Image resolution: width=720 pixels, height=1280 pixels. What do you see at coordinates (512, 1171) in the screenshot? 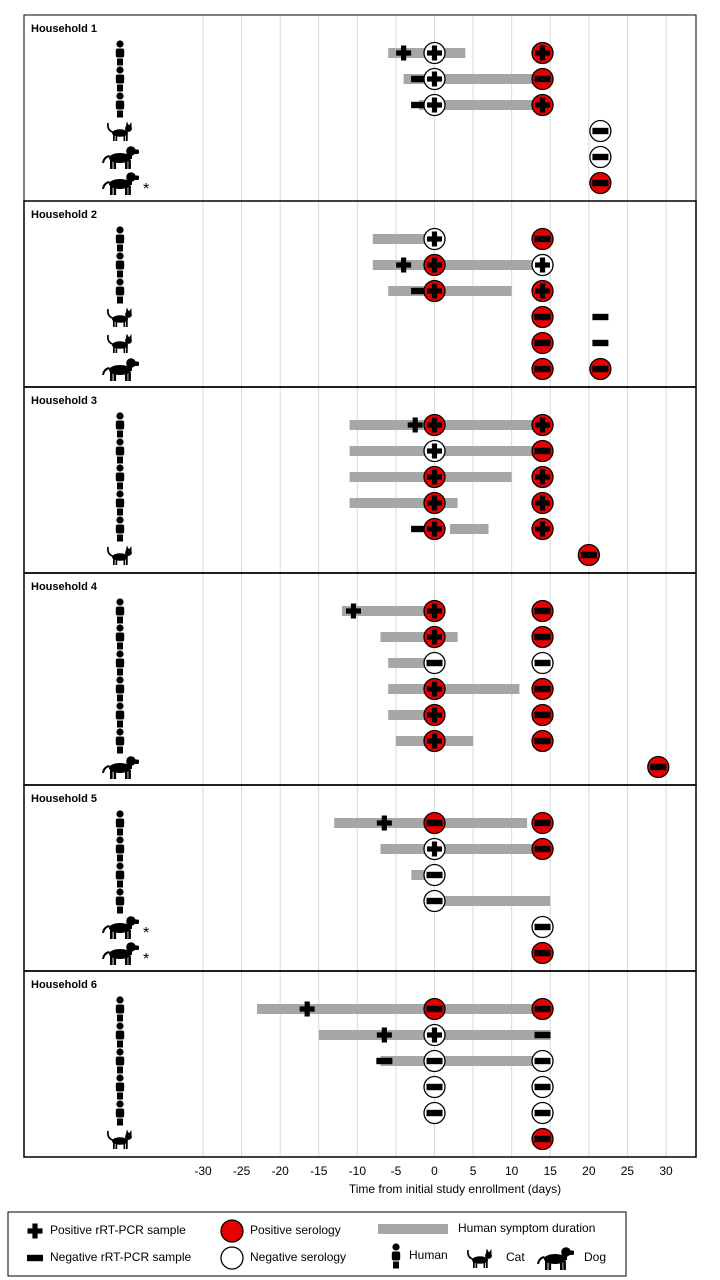
I see `x-tick-label: 10` at bounding box center [512, 1171].